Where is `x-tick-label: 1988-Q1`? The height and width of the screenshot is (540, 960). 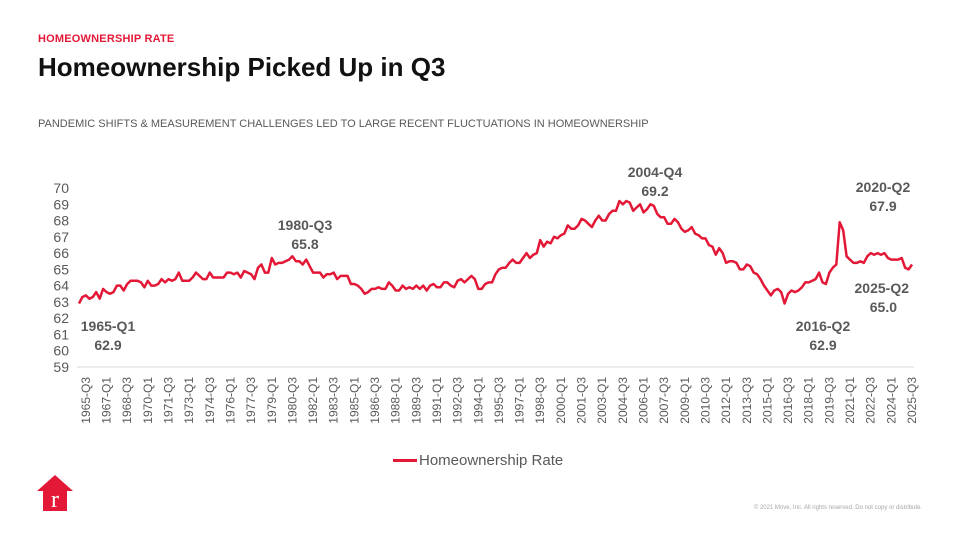 x-tick-label: 1988-Q1 is located at coordinates (396, 400).